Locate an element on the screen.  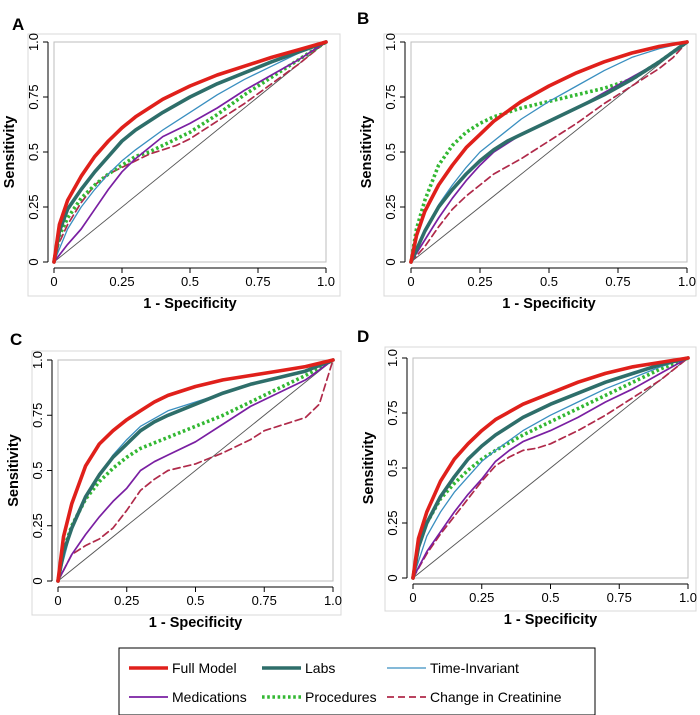
legend-box is located at coordinates (357, 681).